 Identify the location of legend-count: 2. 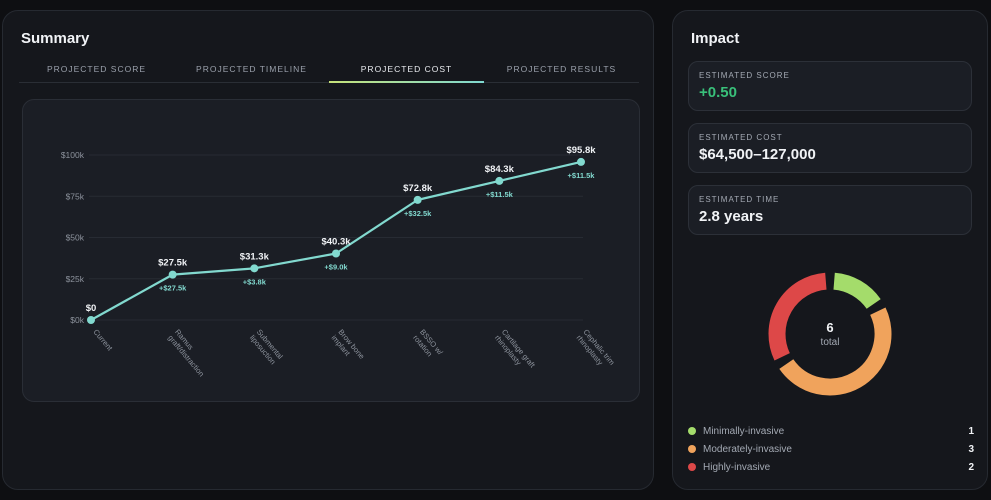
(971, 467).